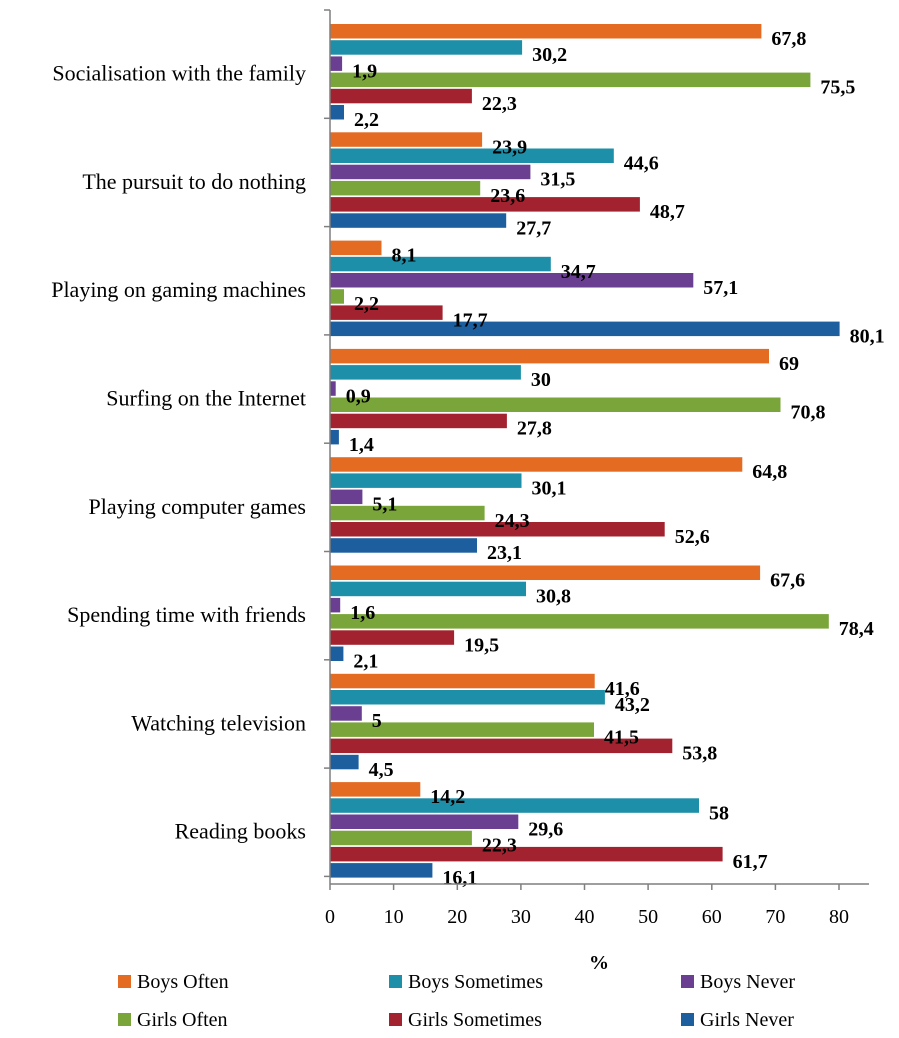 The image size is (899, 1038). Describe the element at coordinates (362, 613) in the screenshot. I see `data-label: 1,6` at that location.